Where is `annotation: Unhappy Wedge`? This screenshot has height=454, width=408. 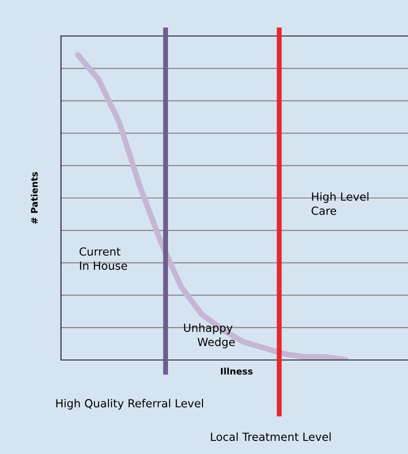 annotation: Unhappy Wedge is located at coordinates (209, 335).